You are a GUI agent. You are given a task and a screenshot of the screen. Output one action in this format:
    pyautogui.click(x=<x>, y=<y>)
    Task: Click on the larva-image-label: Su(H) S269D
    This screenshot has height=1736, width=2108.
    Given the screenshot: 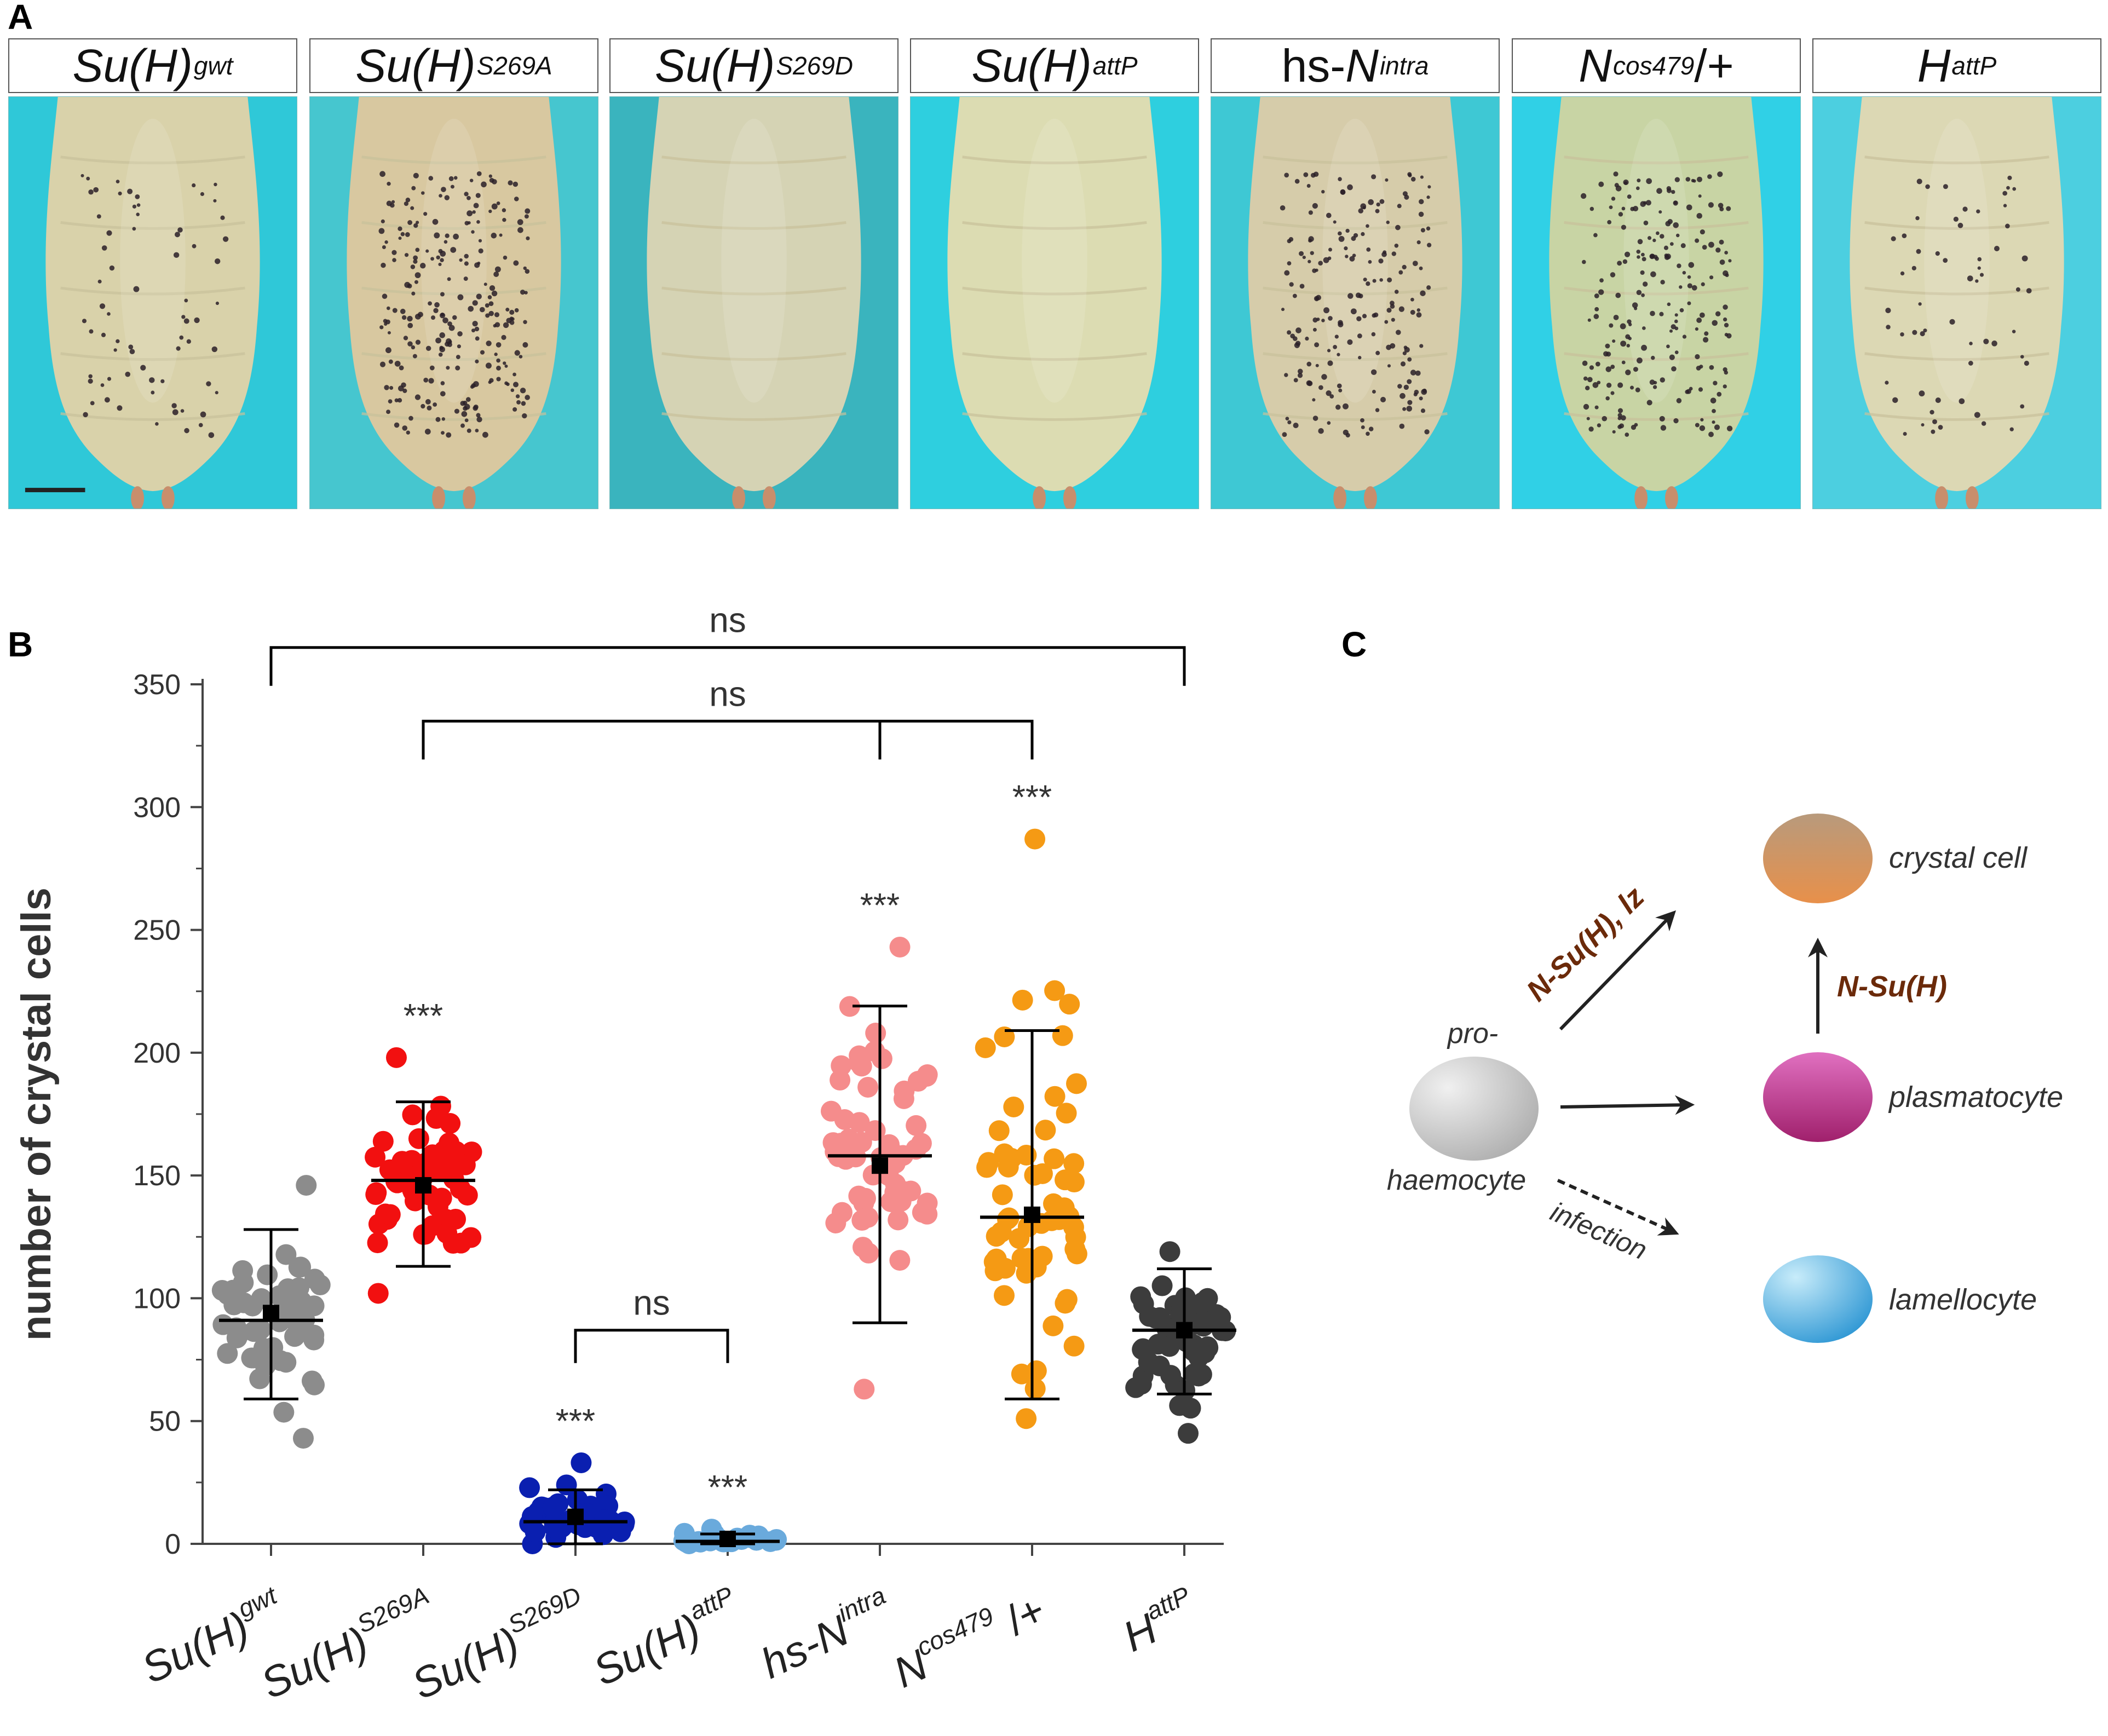 What is the action you would take?
    pyautogui.click(x=754, y=65)
    